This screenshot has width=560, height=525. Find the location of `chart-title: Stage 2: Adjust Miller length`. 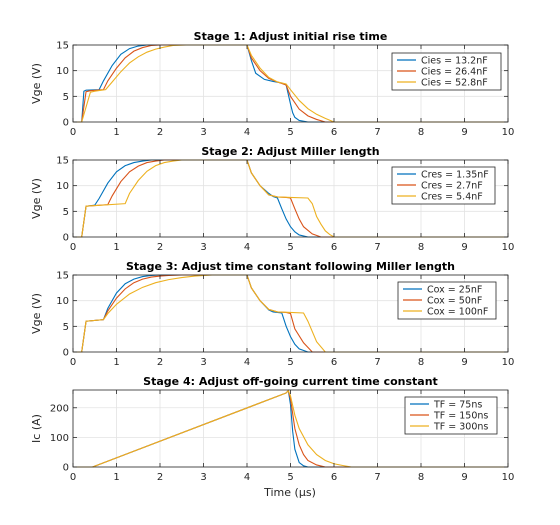

chart-title: Stage 2: Adjust Miller length is located at coordinates (290, 151).